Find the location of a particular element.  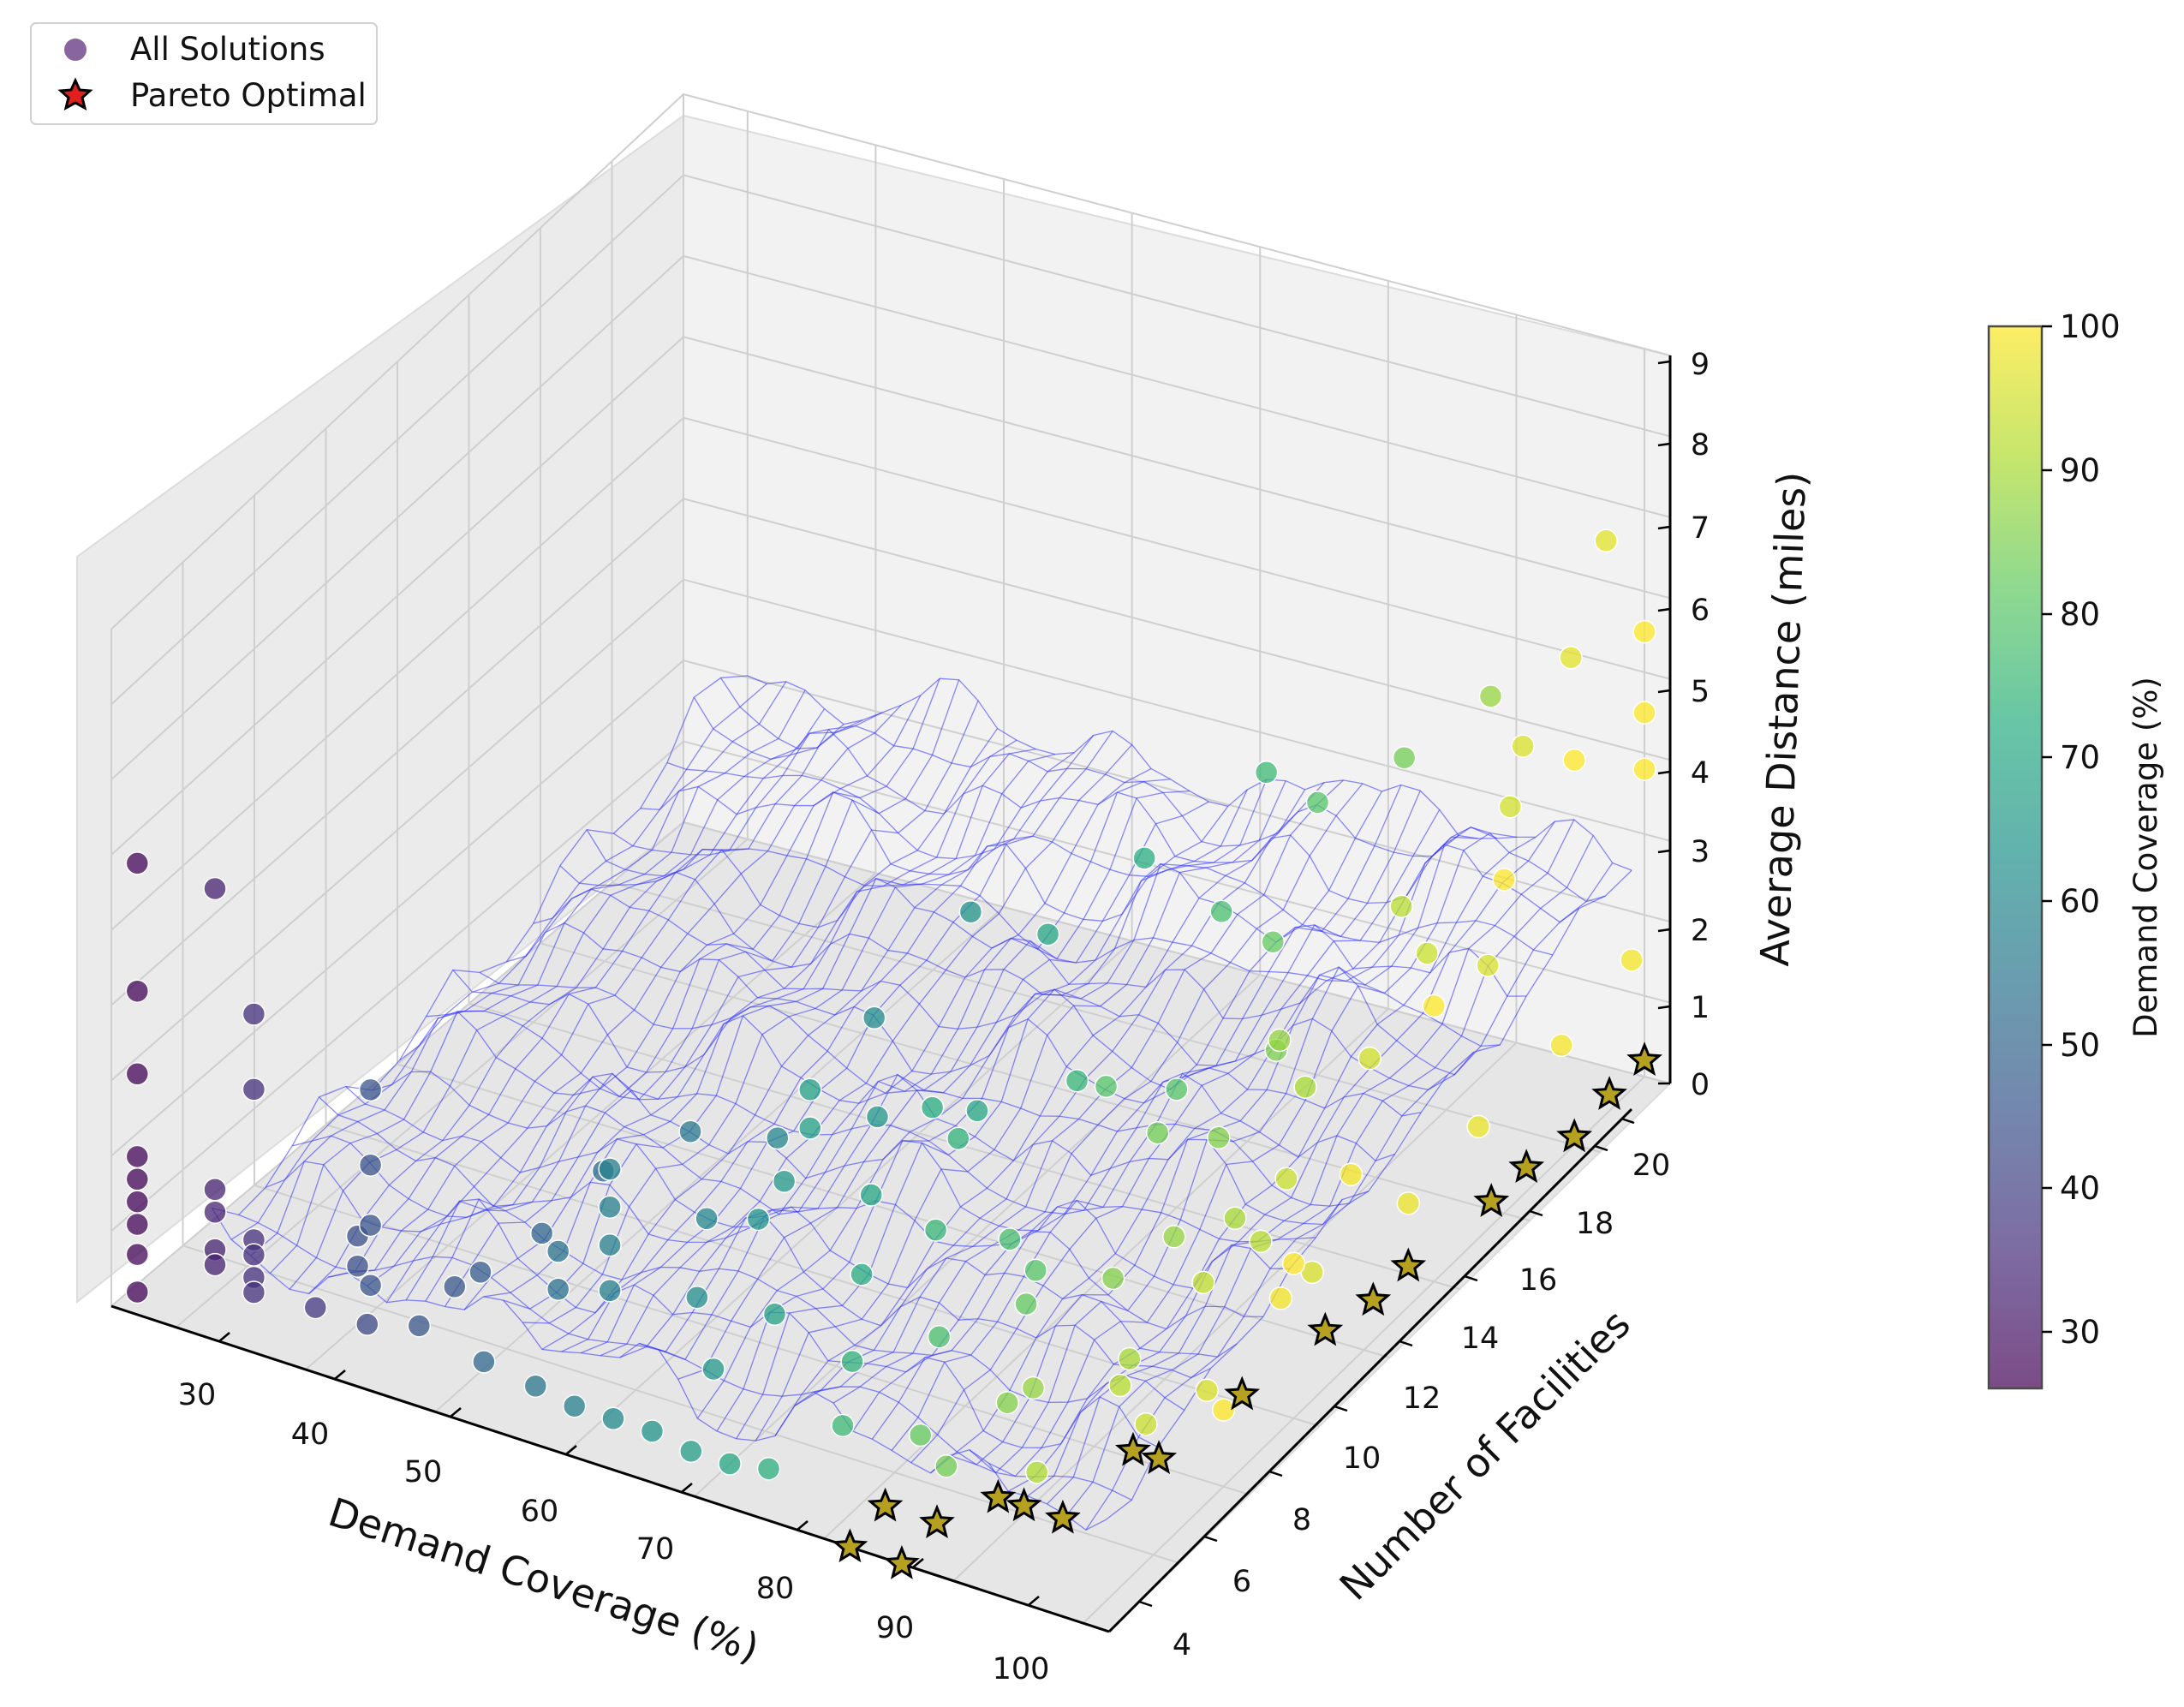

colorbar-gradient is located at coordinates (2016, 857).